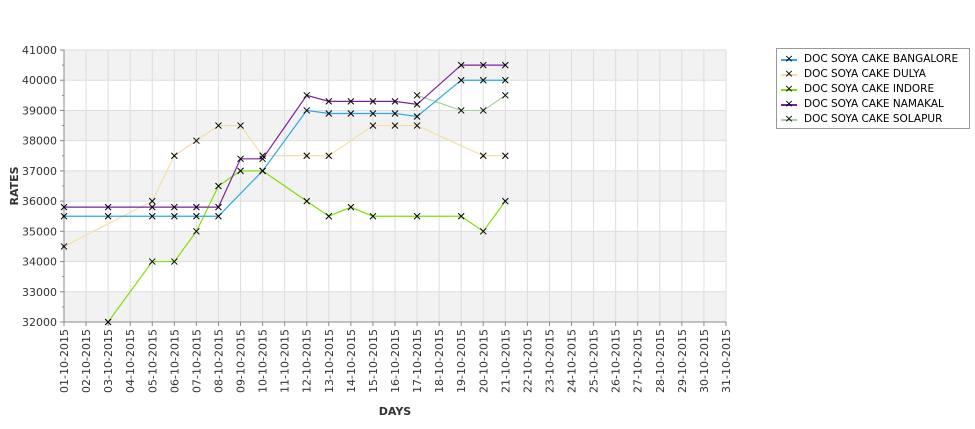 The image size is (975, 429). I want to click on y-tick-label: 37000, so click(39, 171).